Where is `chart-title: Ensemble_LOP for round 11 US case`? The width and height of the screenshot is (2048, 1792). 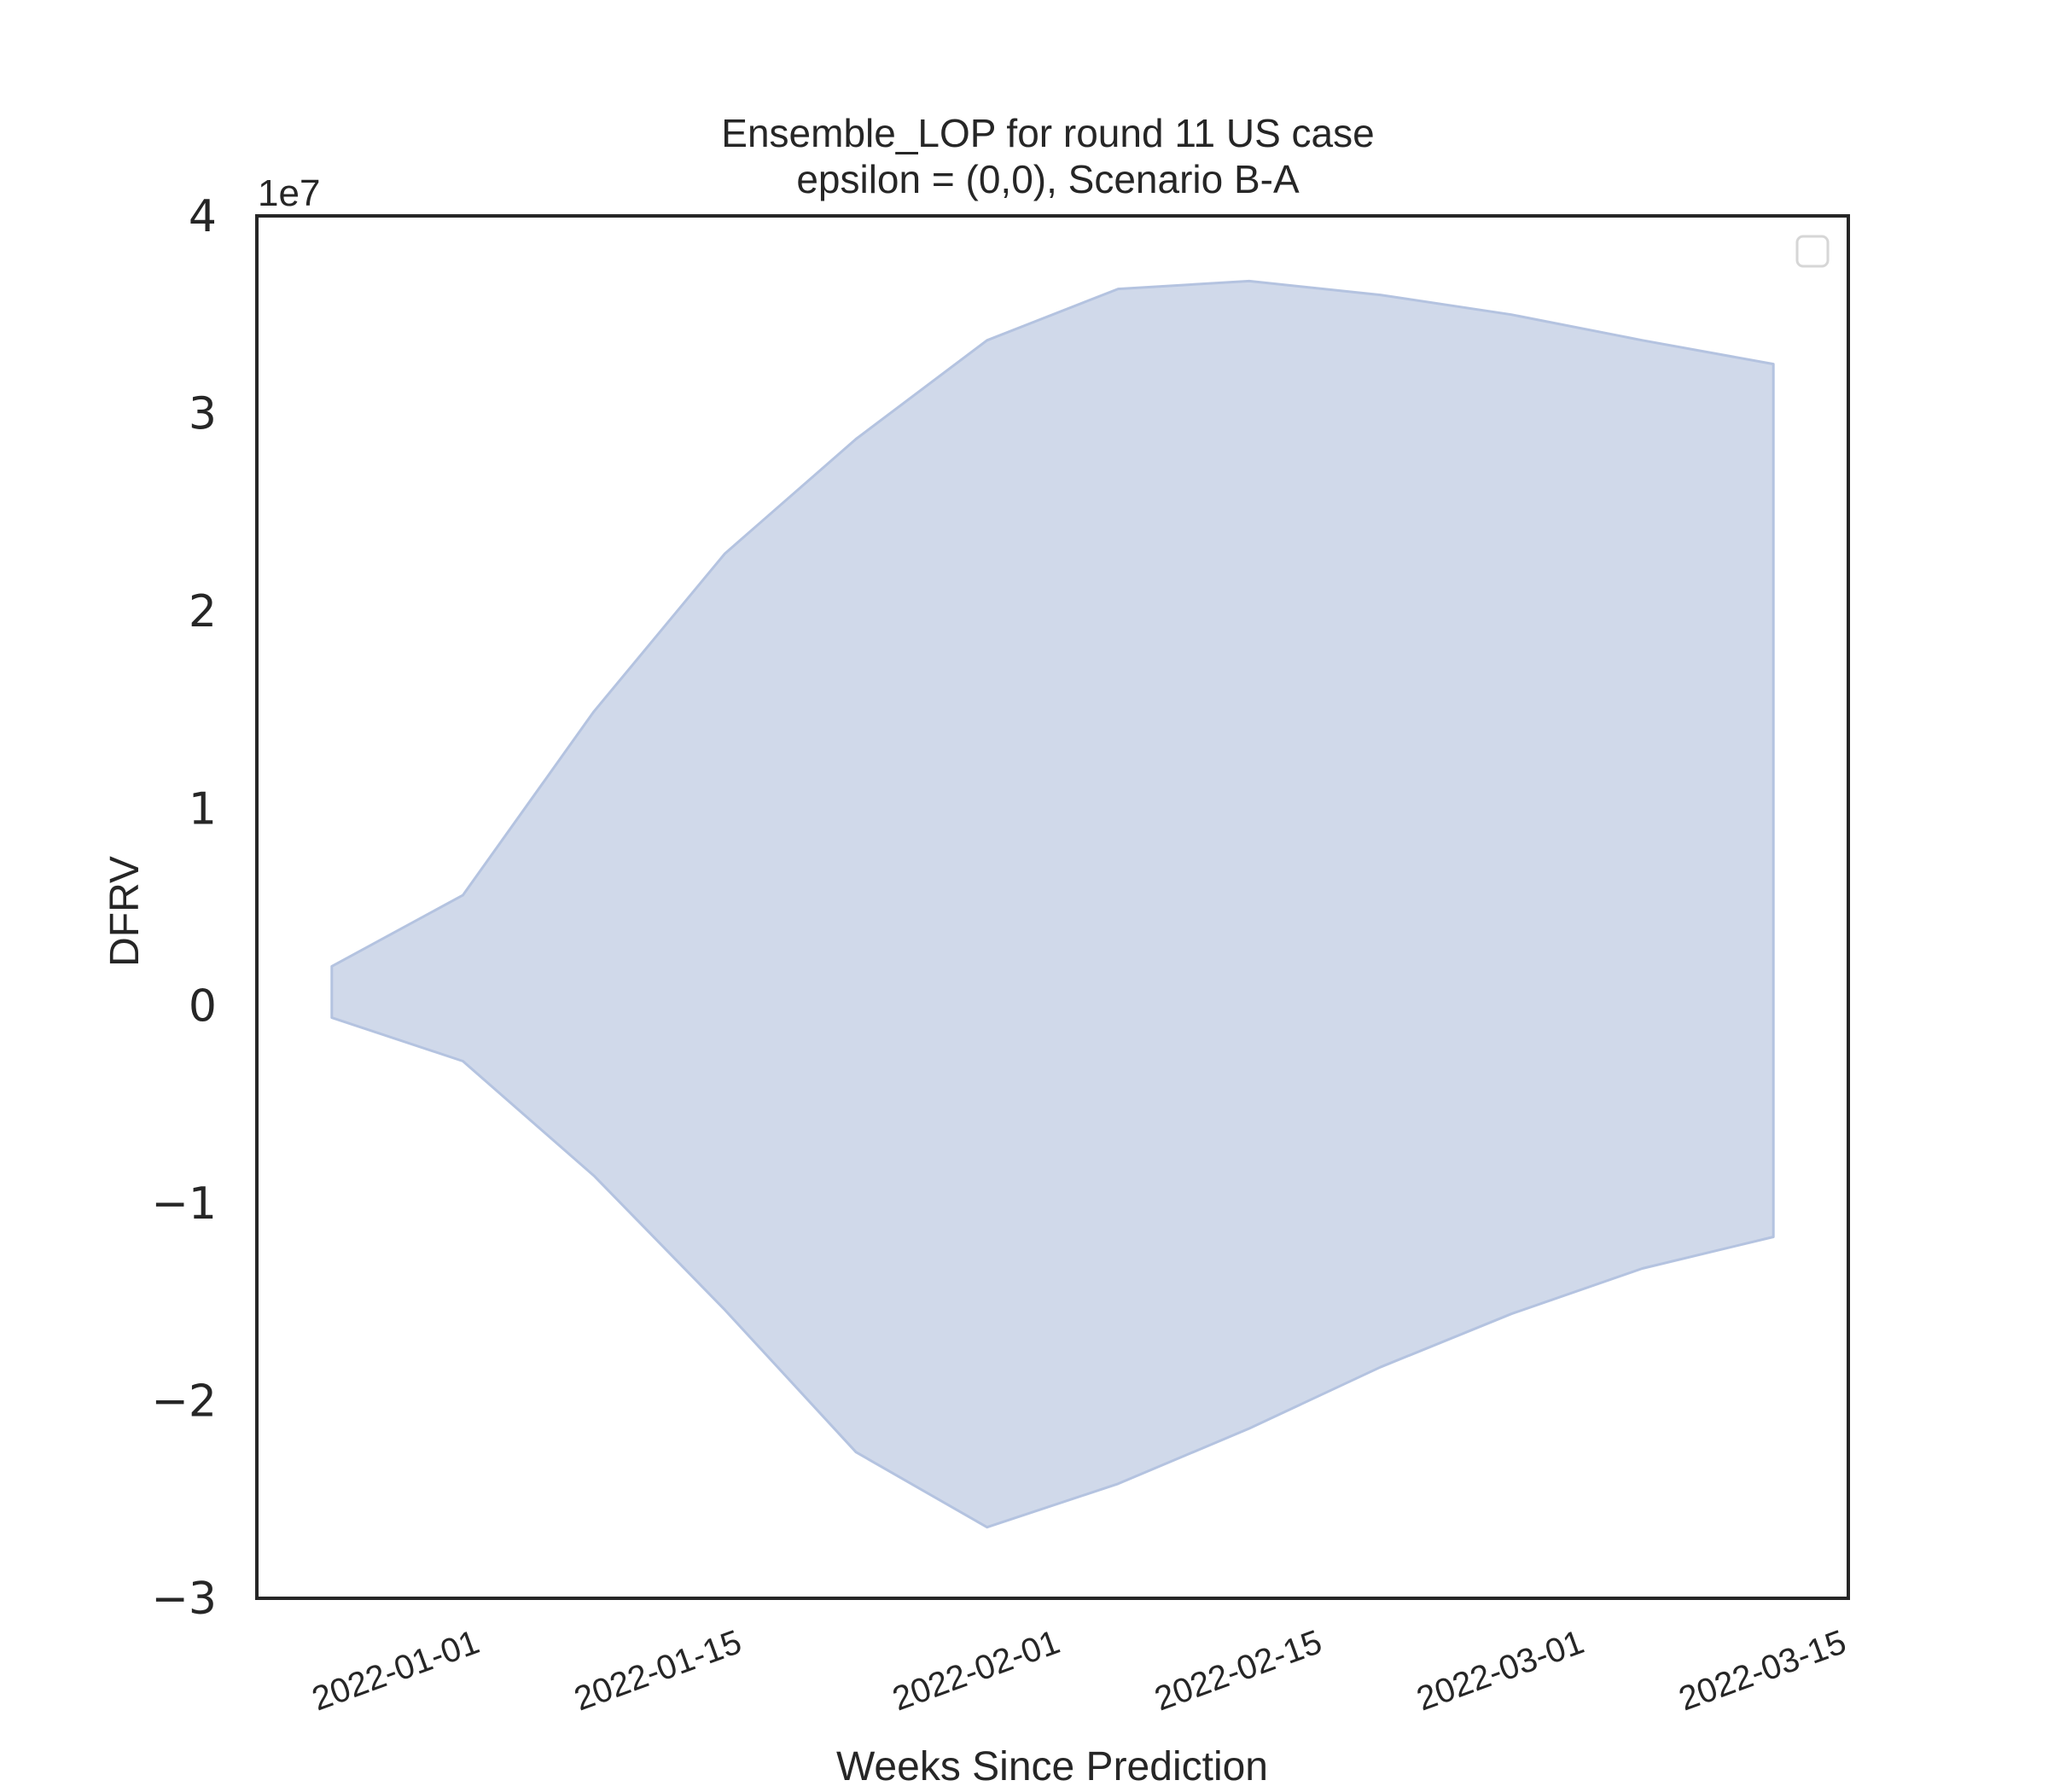 chart-title: Ensemble_LOP for round 11 US case is located at coordinates (1047, 133).